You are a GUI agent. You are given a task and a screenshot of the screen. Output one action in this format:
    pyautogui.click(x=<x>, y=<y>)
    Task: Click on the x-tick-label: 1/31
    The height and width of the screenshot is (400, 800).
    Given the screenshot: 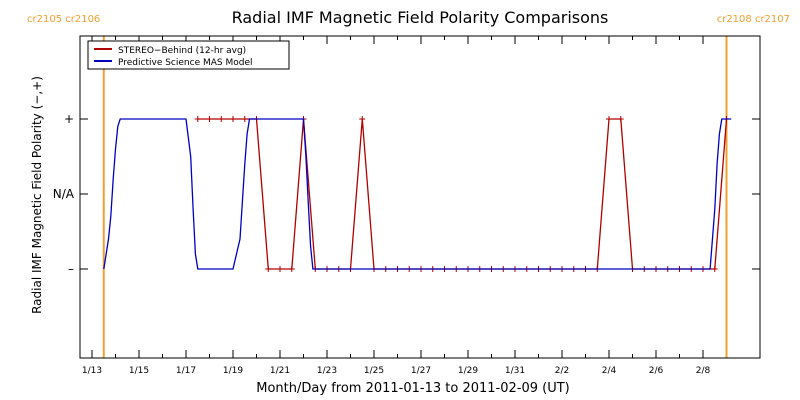 What is the action you would take?
    pyautogui.click(x=515, y=371)
    